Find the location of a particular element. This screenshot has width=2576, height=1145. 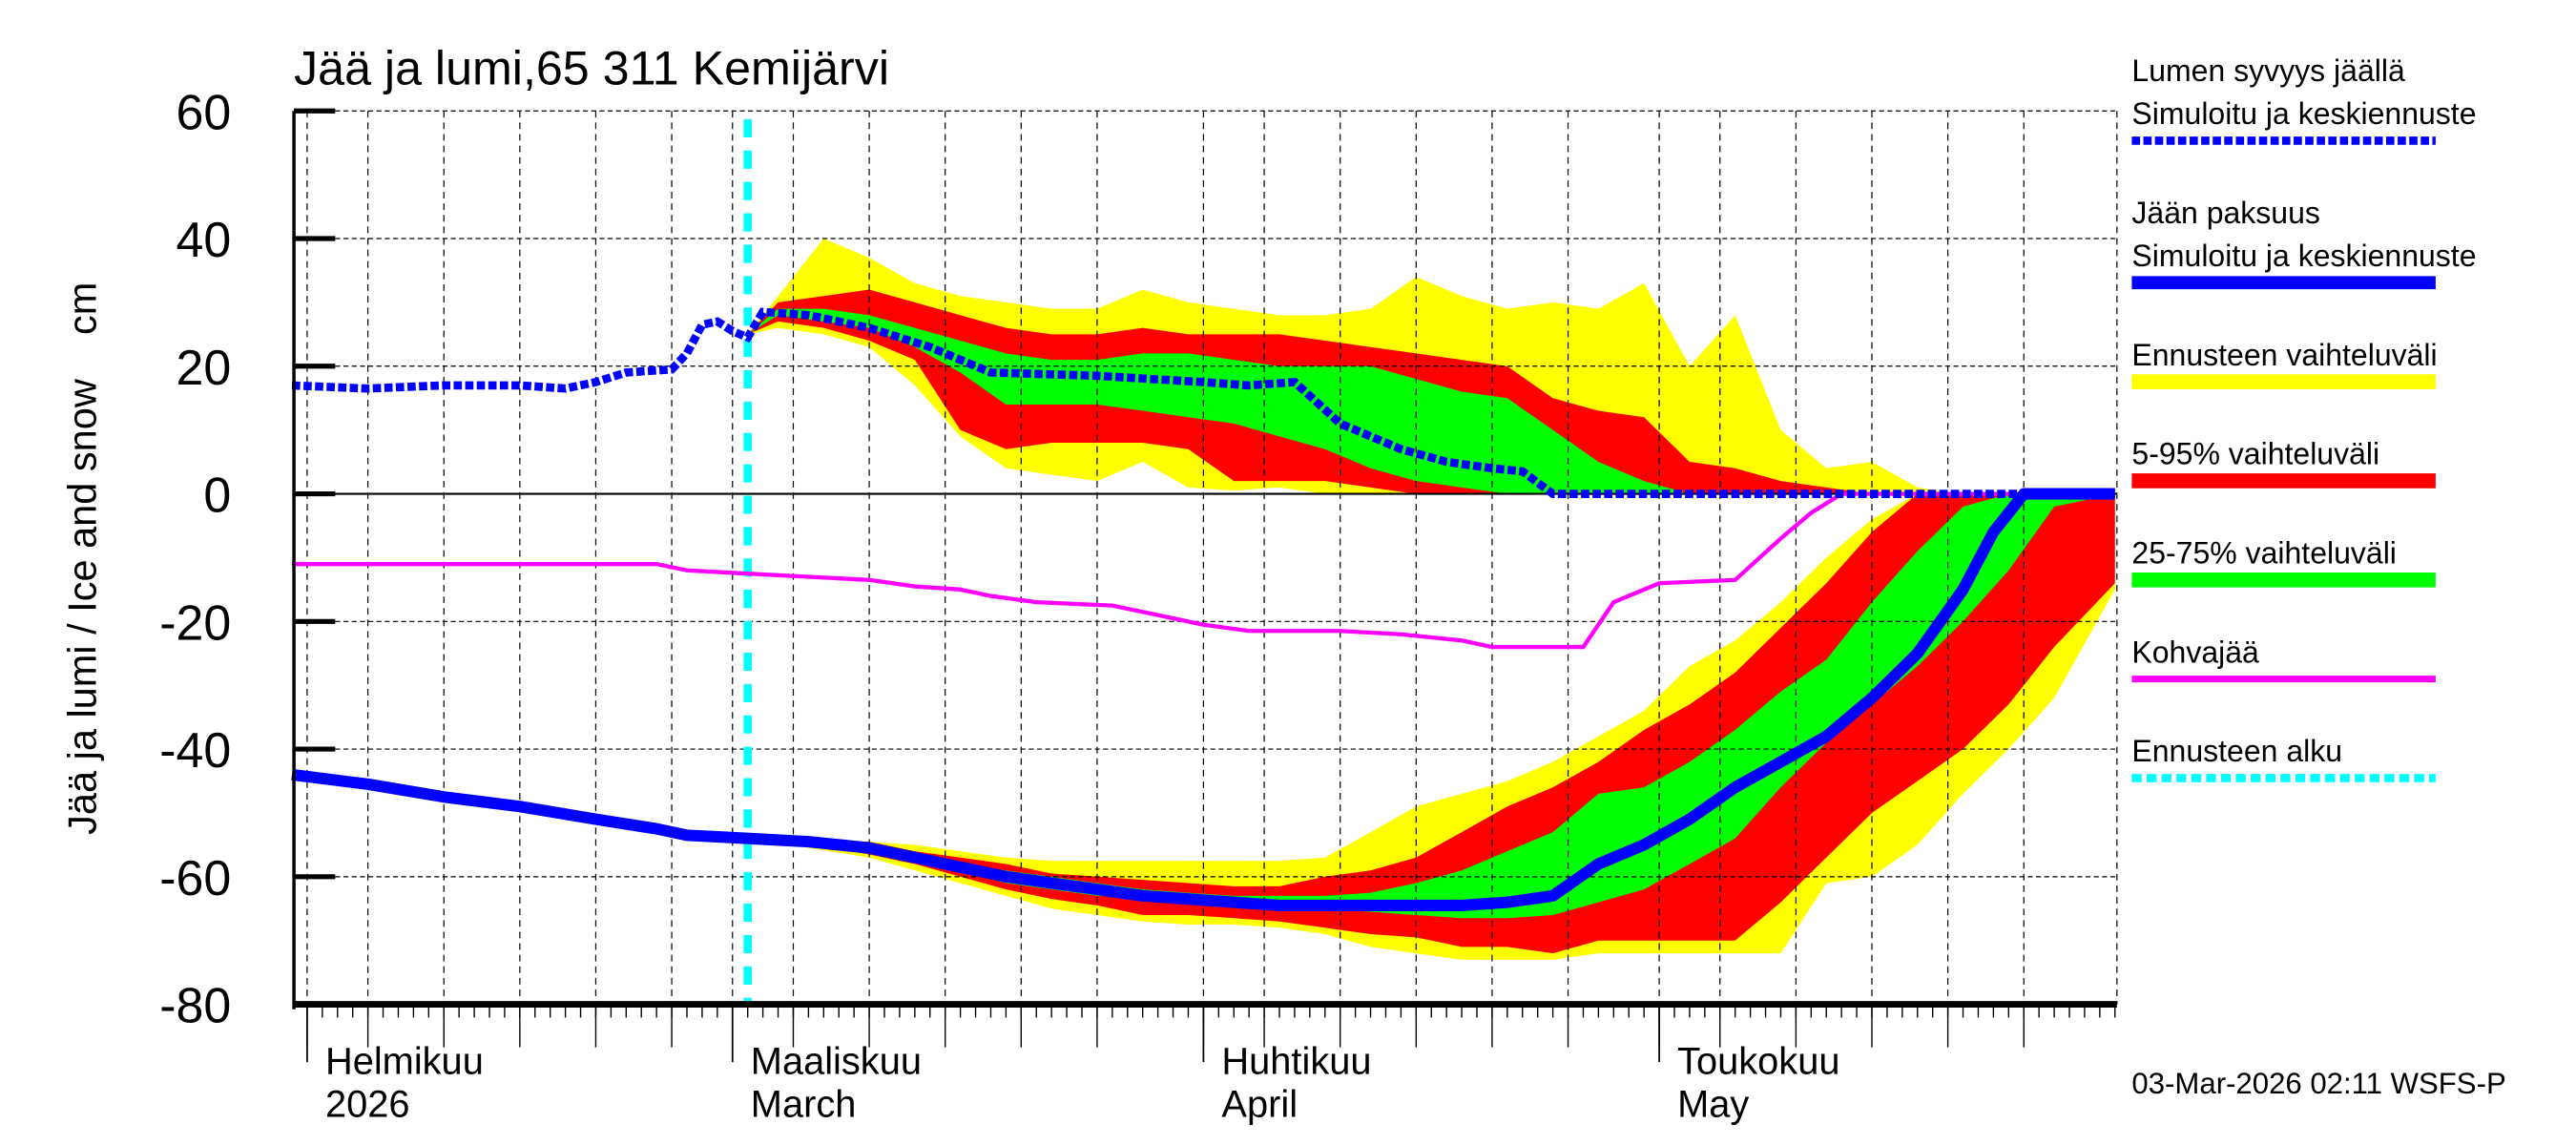

month-label-fi: Toukokuu is located at coordinates (1758, 1061).